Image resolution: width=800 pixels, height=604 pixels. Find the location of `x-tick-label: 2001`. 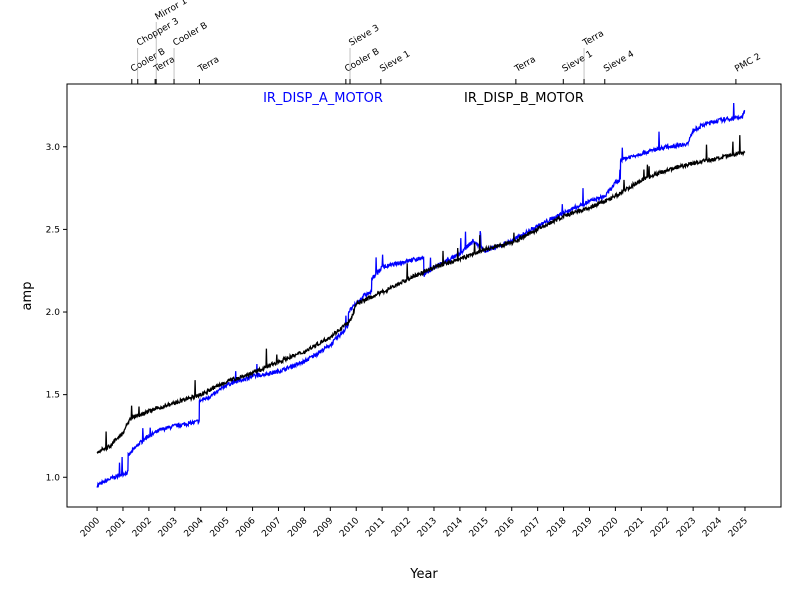

x-tick-label: 2001 is located at coordinates (116, 527).